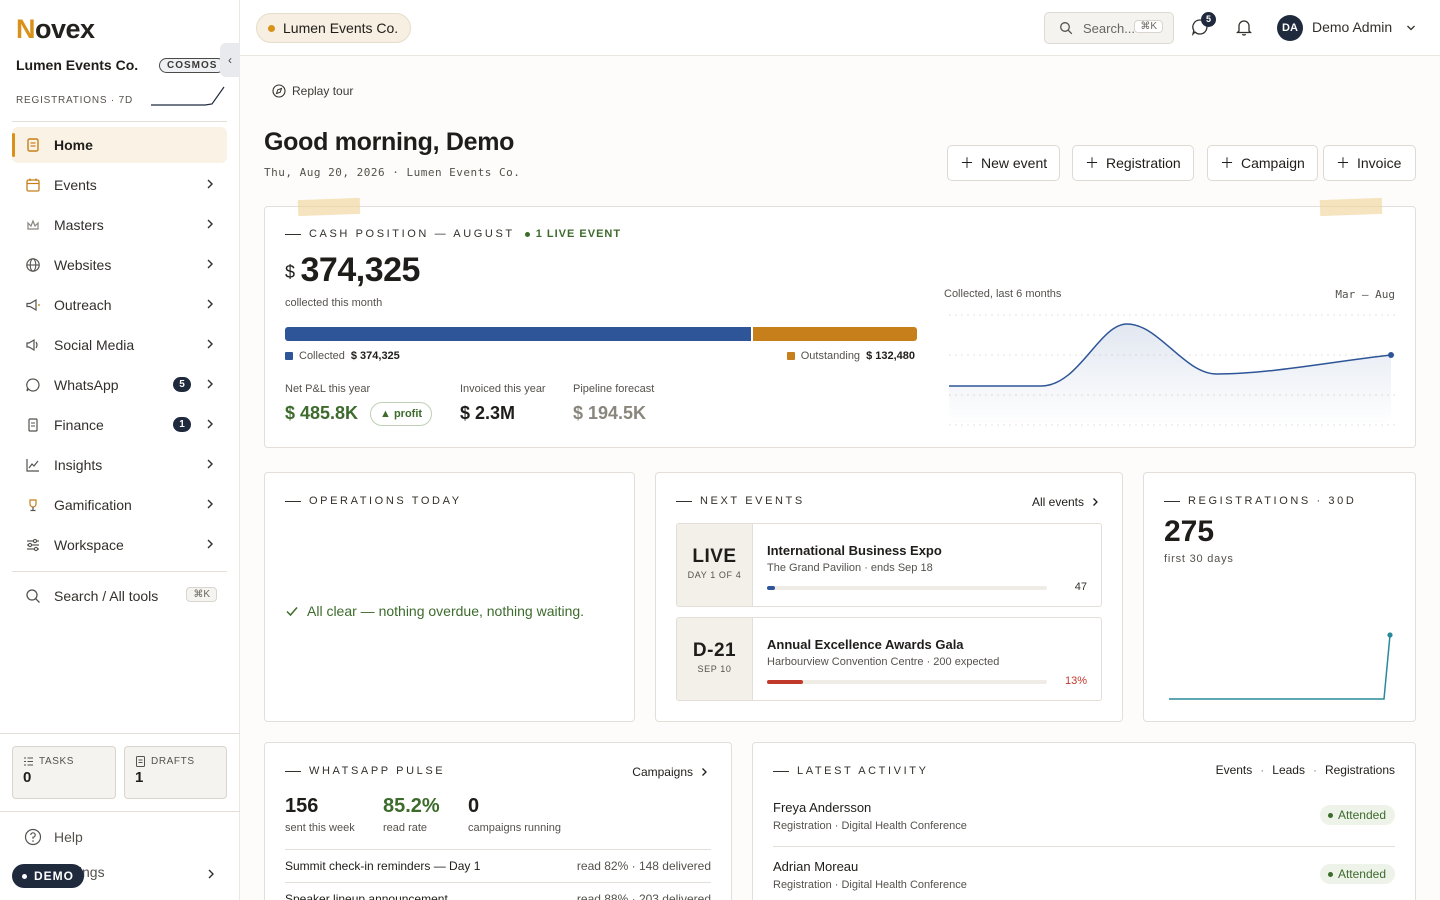 This screenshot has width=1440, height=900. What do you see at coordinates (850, 568) in the screenshot?
I see `event-venue: The Grand Pavilion · ends Sep 18` at bounding box center [850, 568].